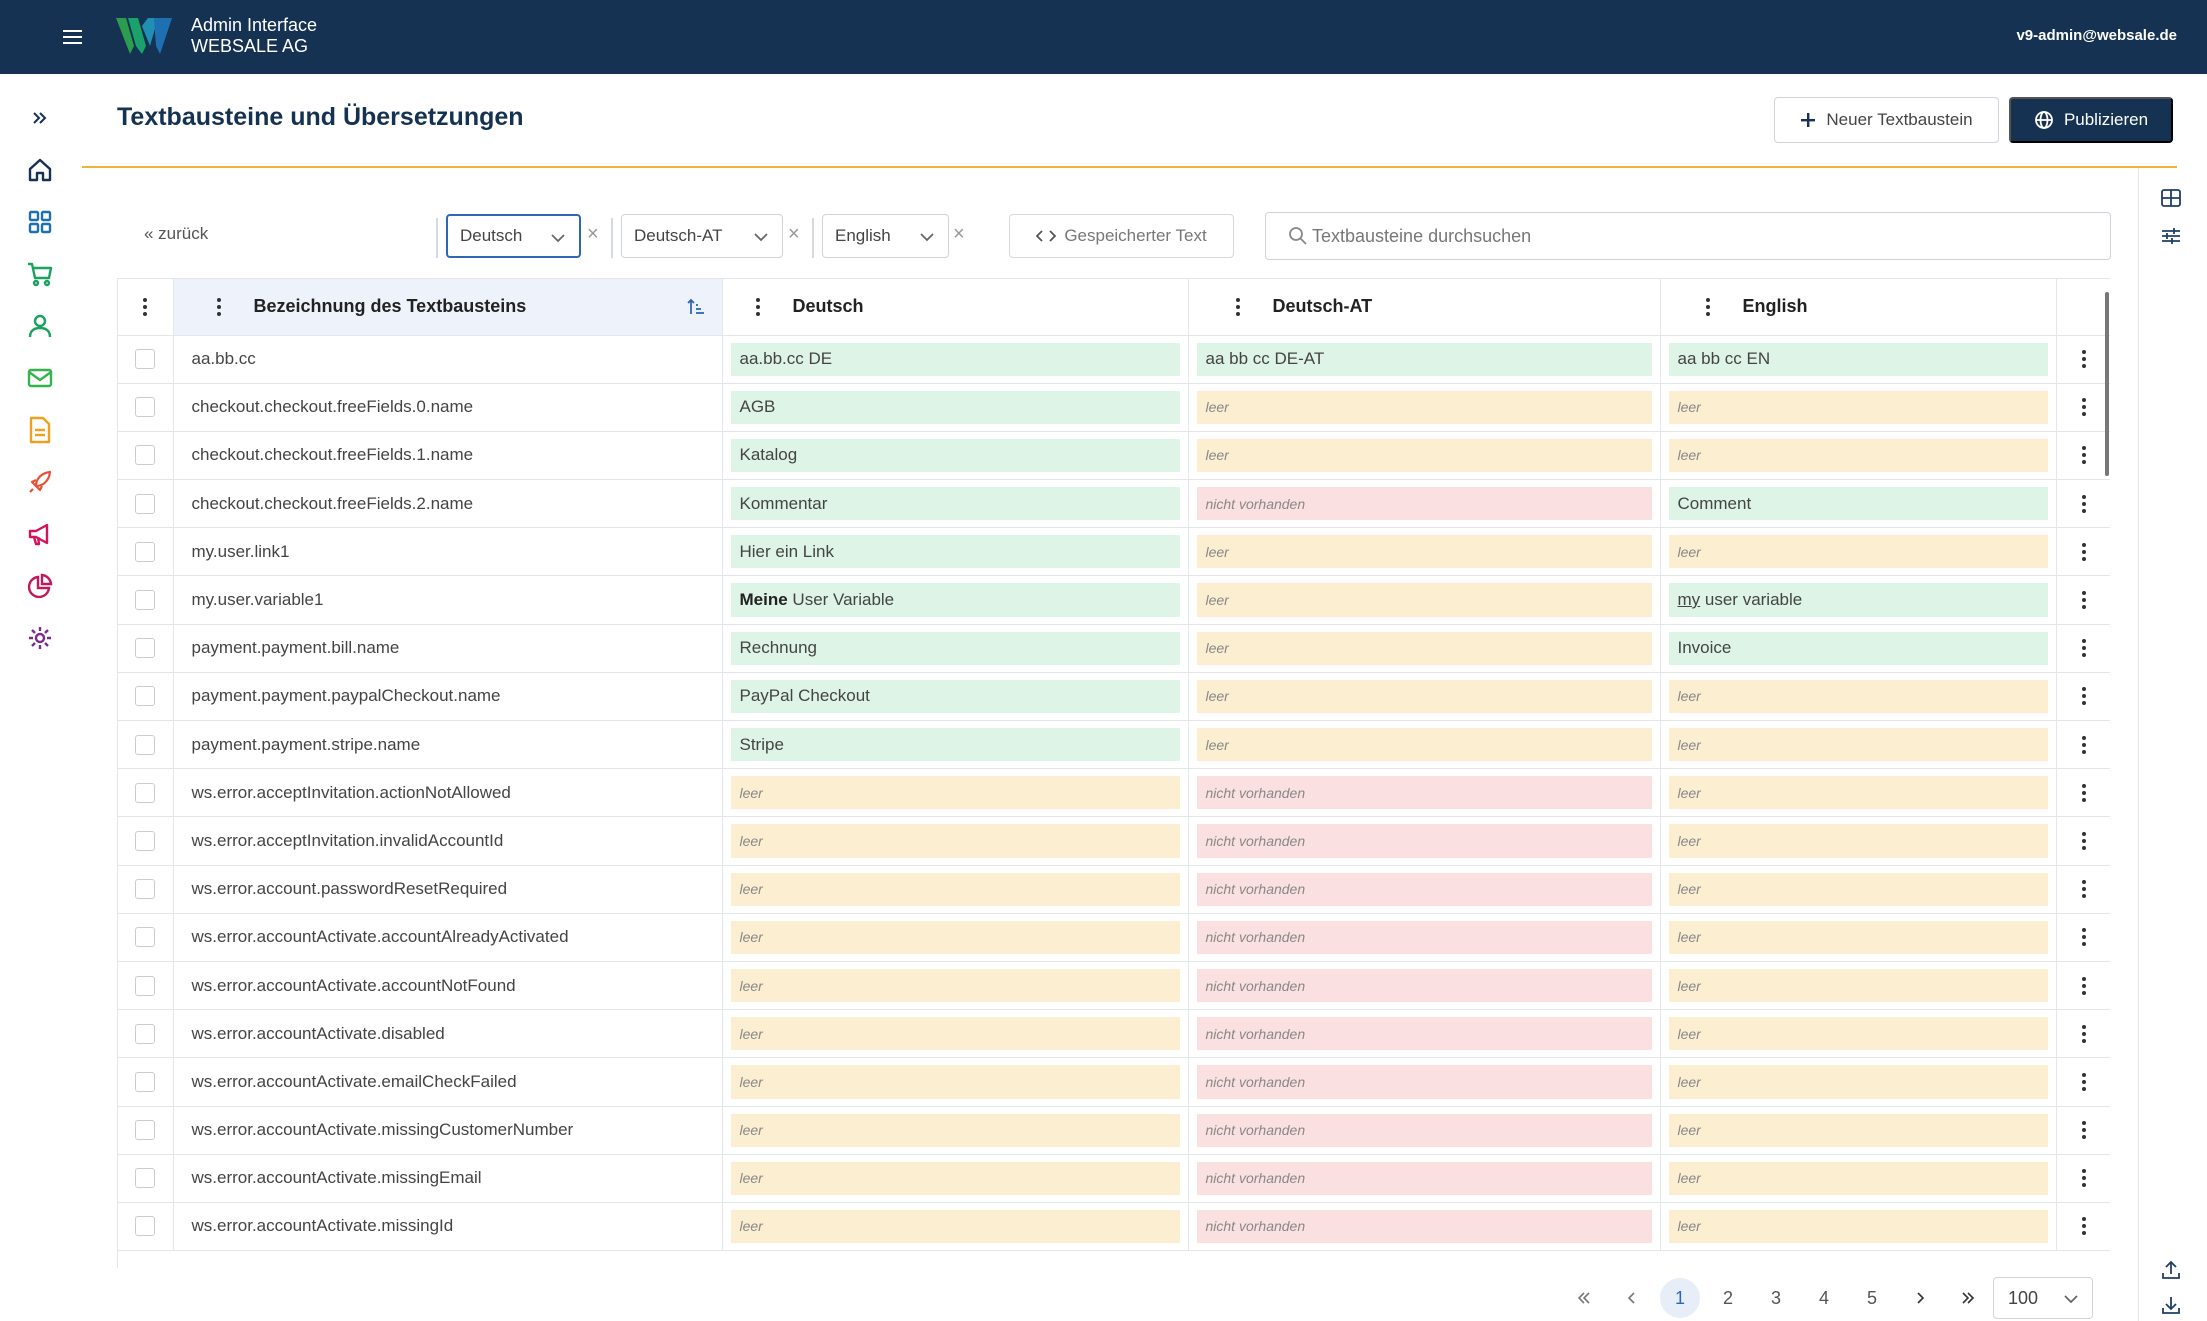 The width and height of the screenshot is (2207, 1321). What do you see at coordinates (448, 504) in the screenshot?
I see `text-block-key: checkout.checkout.freeFields.2.name` at bounding box center [448, 504].